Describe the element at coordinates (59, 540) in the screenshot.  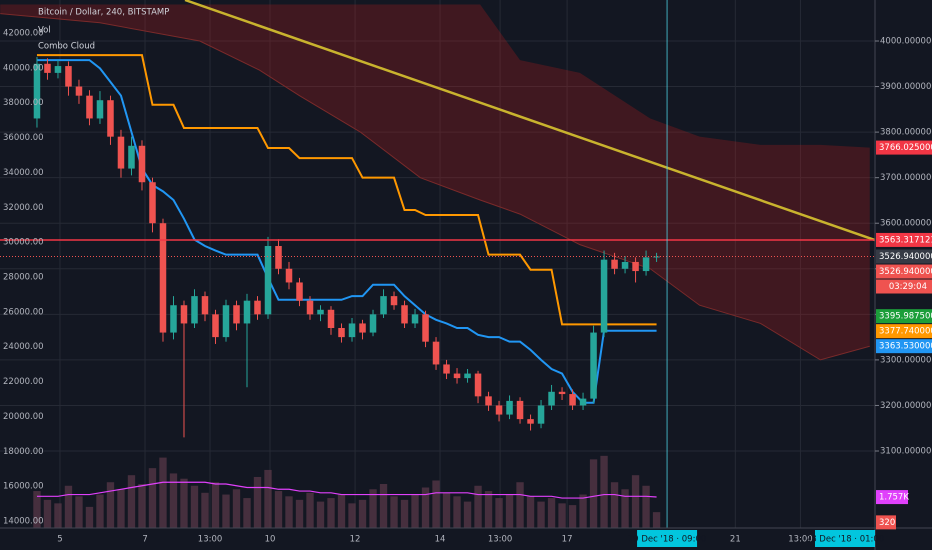
I see `x-tick-label: 5` at that location.